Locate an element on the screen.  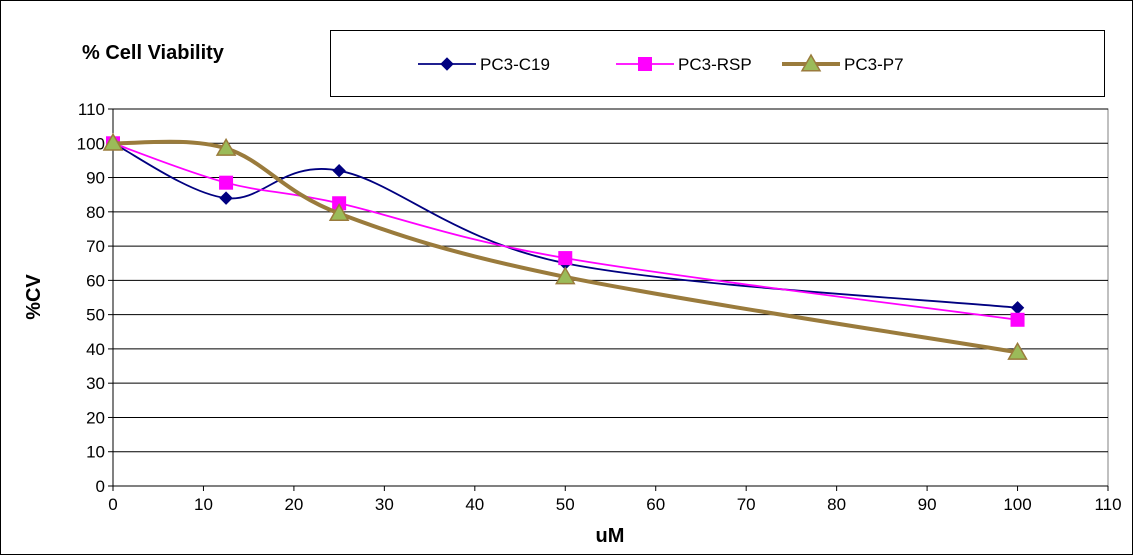
y-tick-label: 100 is located at coordinates (91, 143).